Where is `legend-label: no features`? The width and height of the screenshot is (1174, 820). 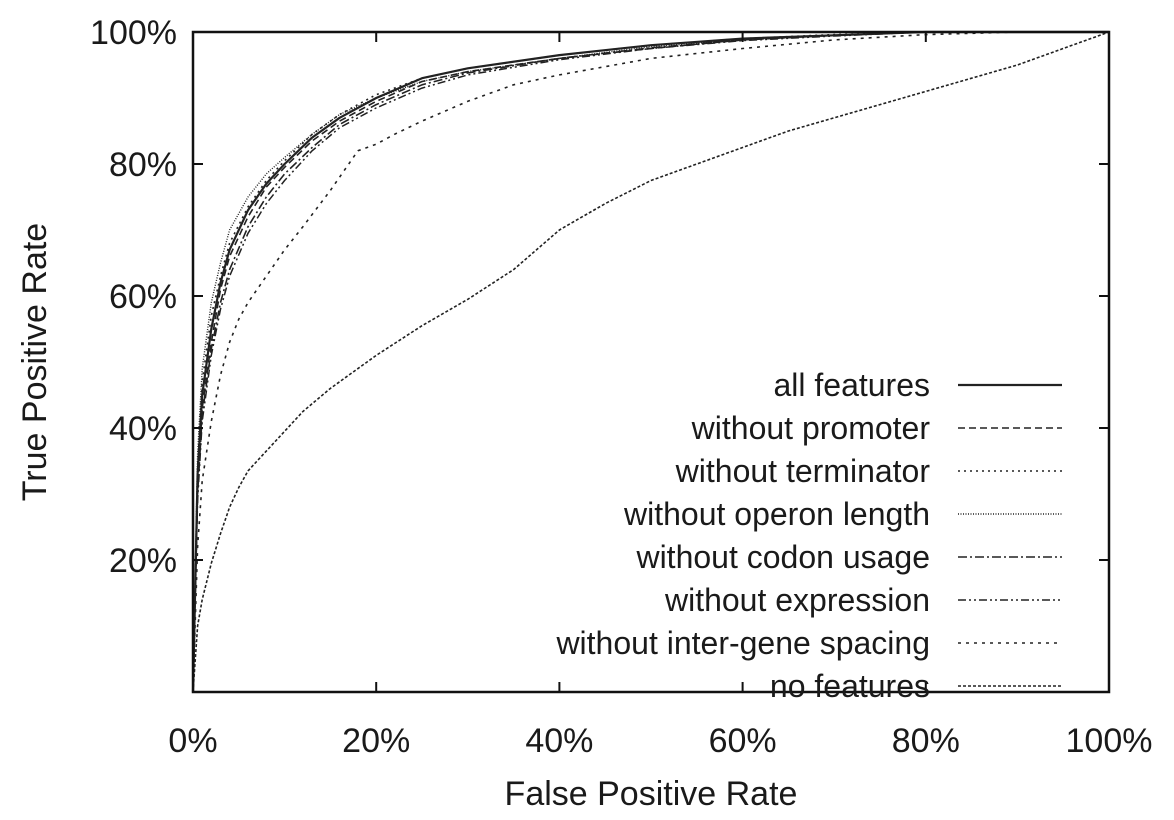
legend-label: no features is located at coordinates (850, 686).